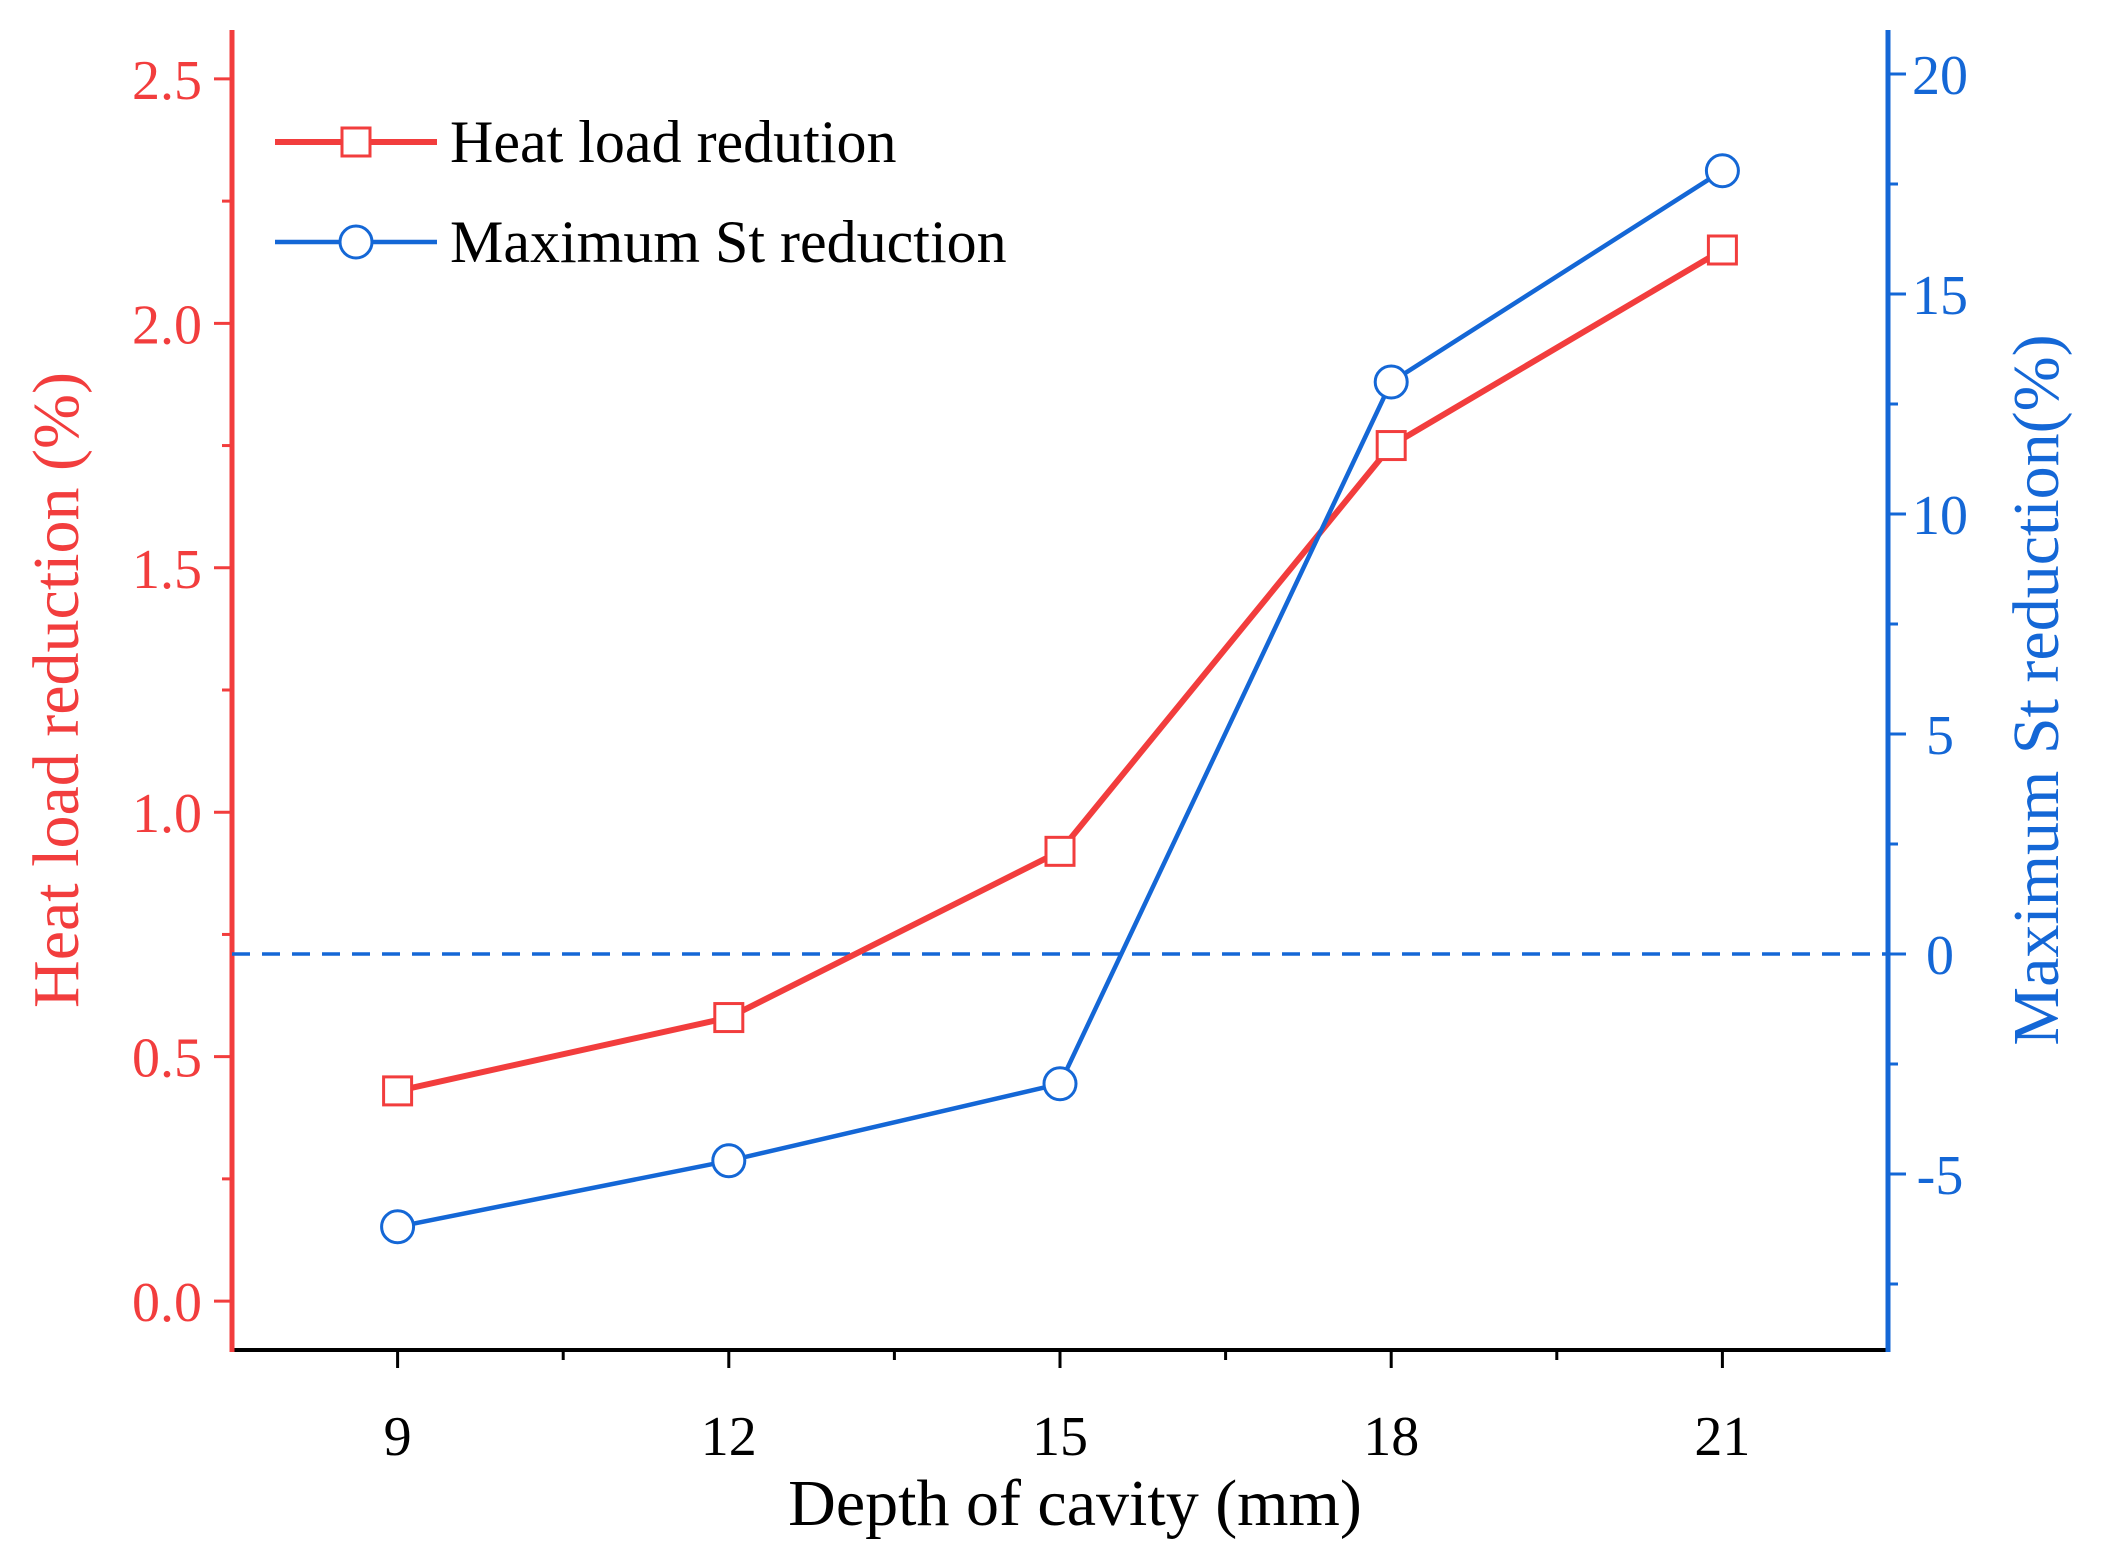  Describe the element at coordinates (1075, 1503) in the screenshot. I see `x-axis-title: Depth of cavity (mm)` at that location.